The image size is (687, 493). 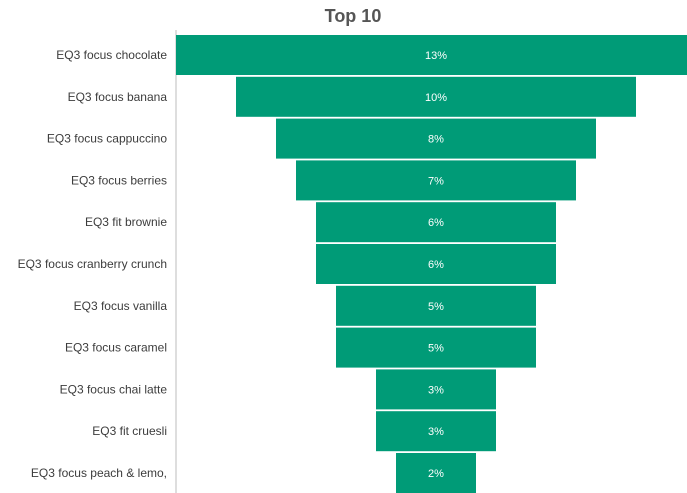 What do you see at coordinates (121, 306) in the screenshot?
I see `category-label: EQ3 focus vanilla` at bounding box center [121, 306].